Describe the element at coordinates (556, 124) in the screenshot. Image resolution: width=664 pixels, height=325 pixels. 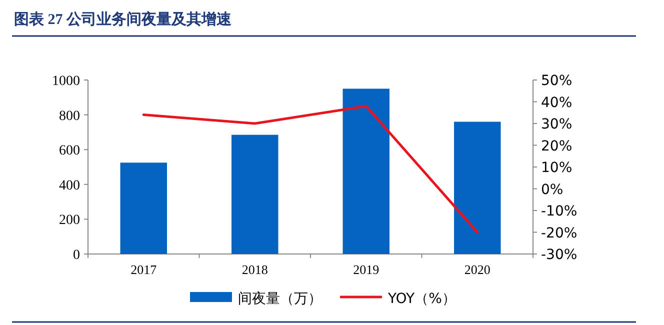
I see `y2-tick-label: 30%` at that location.